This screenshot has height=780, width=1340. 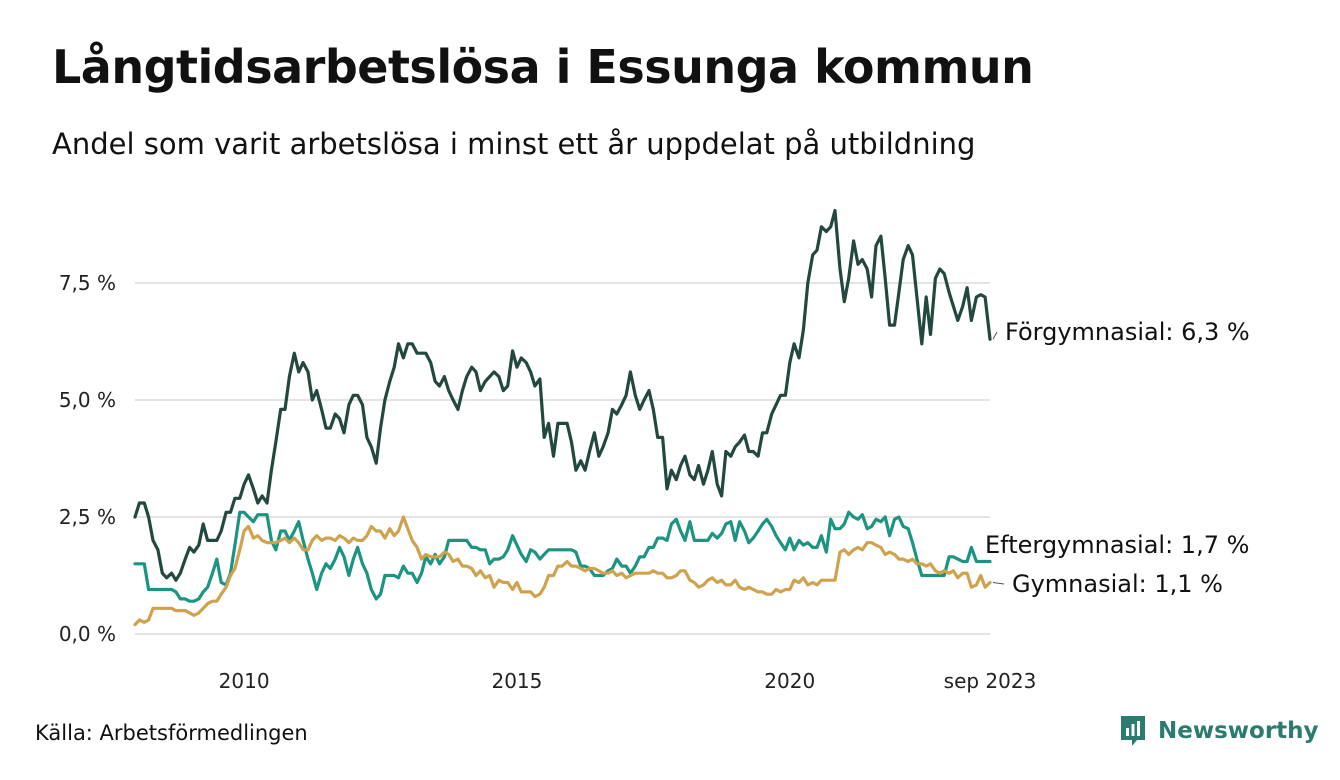 What do you see at coordinates (990, 681) in the screenshot?
I see `x-tick-label: sep 2023` at bounding box center [990, 681].